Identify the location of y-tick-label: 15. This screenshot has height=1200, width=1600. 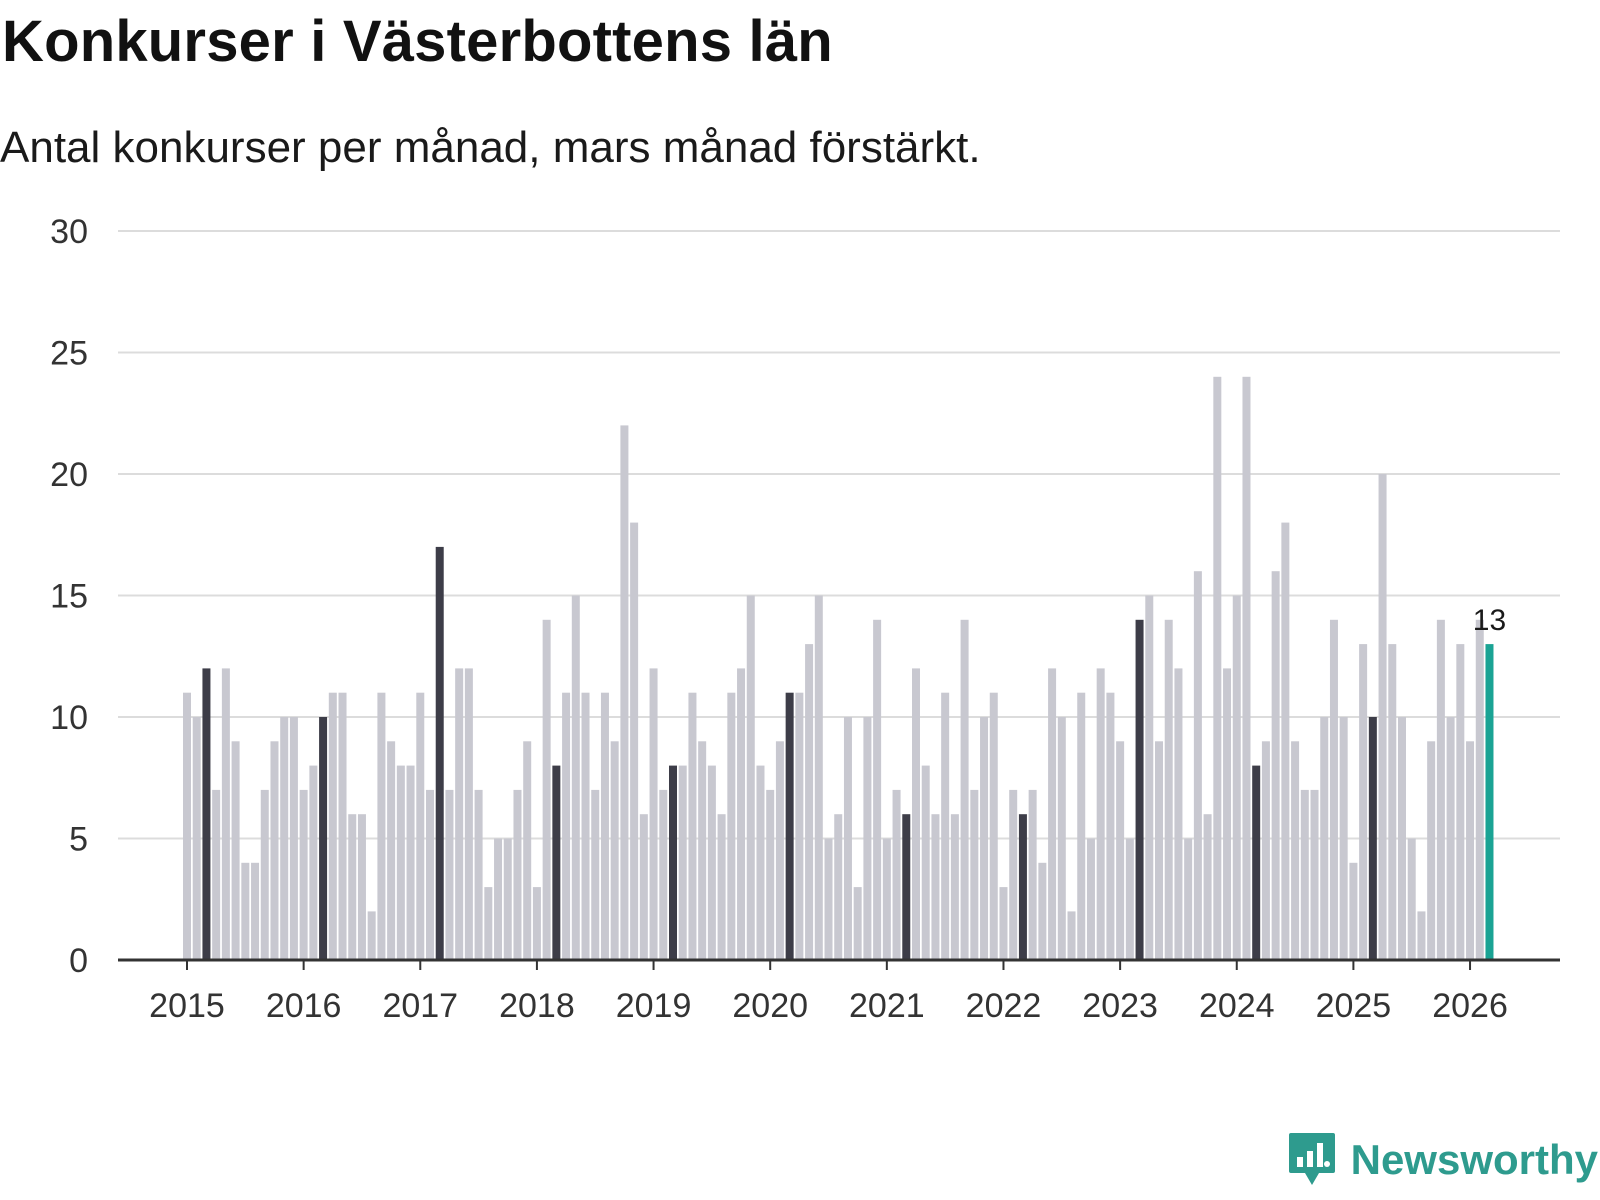
(69, 597).